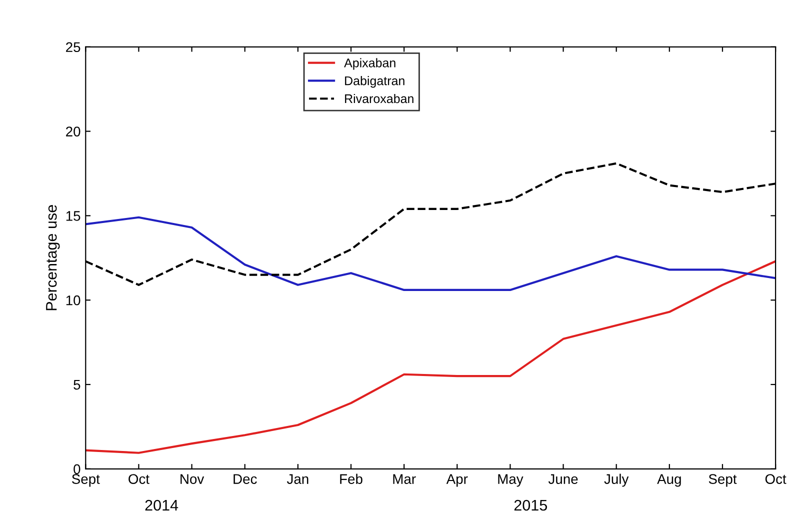 This screenshot has width=793, height=521. Describe the element at coordinates (73, 131) in the screenshot. I see `y-tick-label: 20` at that location.